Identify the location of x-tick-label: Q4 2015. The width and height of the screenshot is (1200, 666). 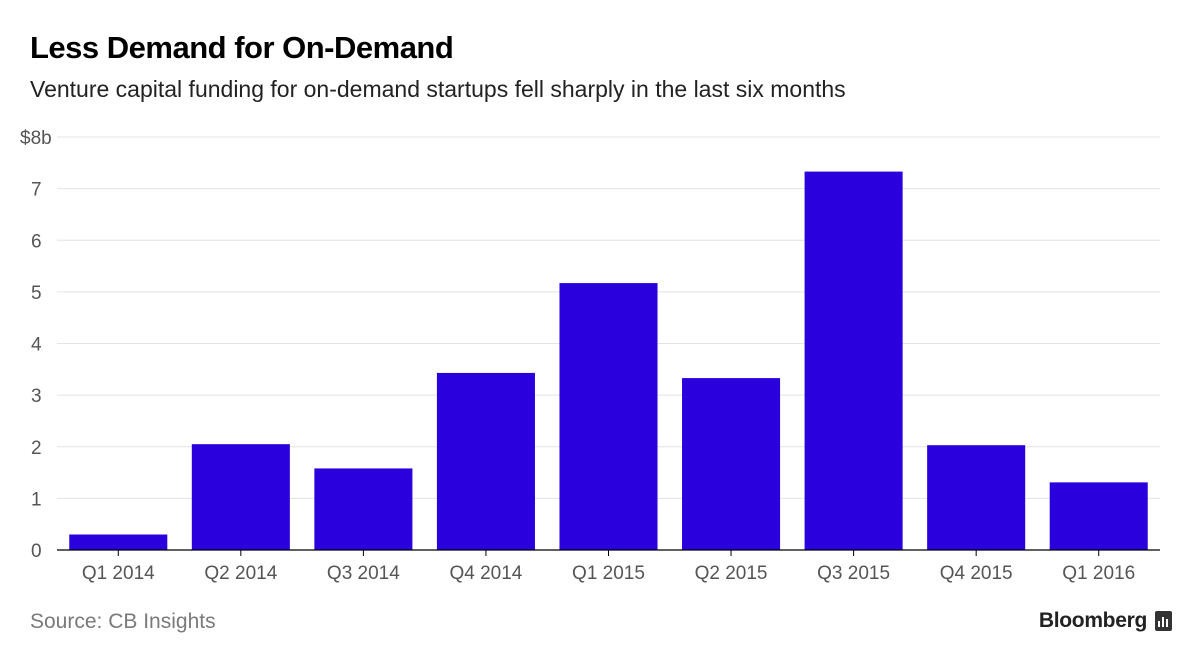
(976, 573).